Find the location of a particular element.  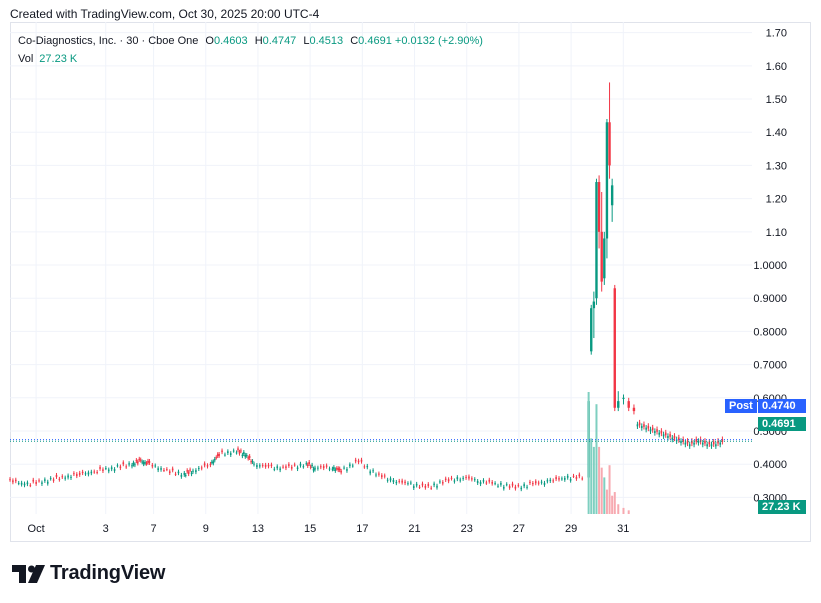

price-tick-label: 0.8000 is located at coordinates (770, 332).